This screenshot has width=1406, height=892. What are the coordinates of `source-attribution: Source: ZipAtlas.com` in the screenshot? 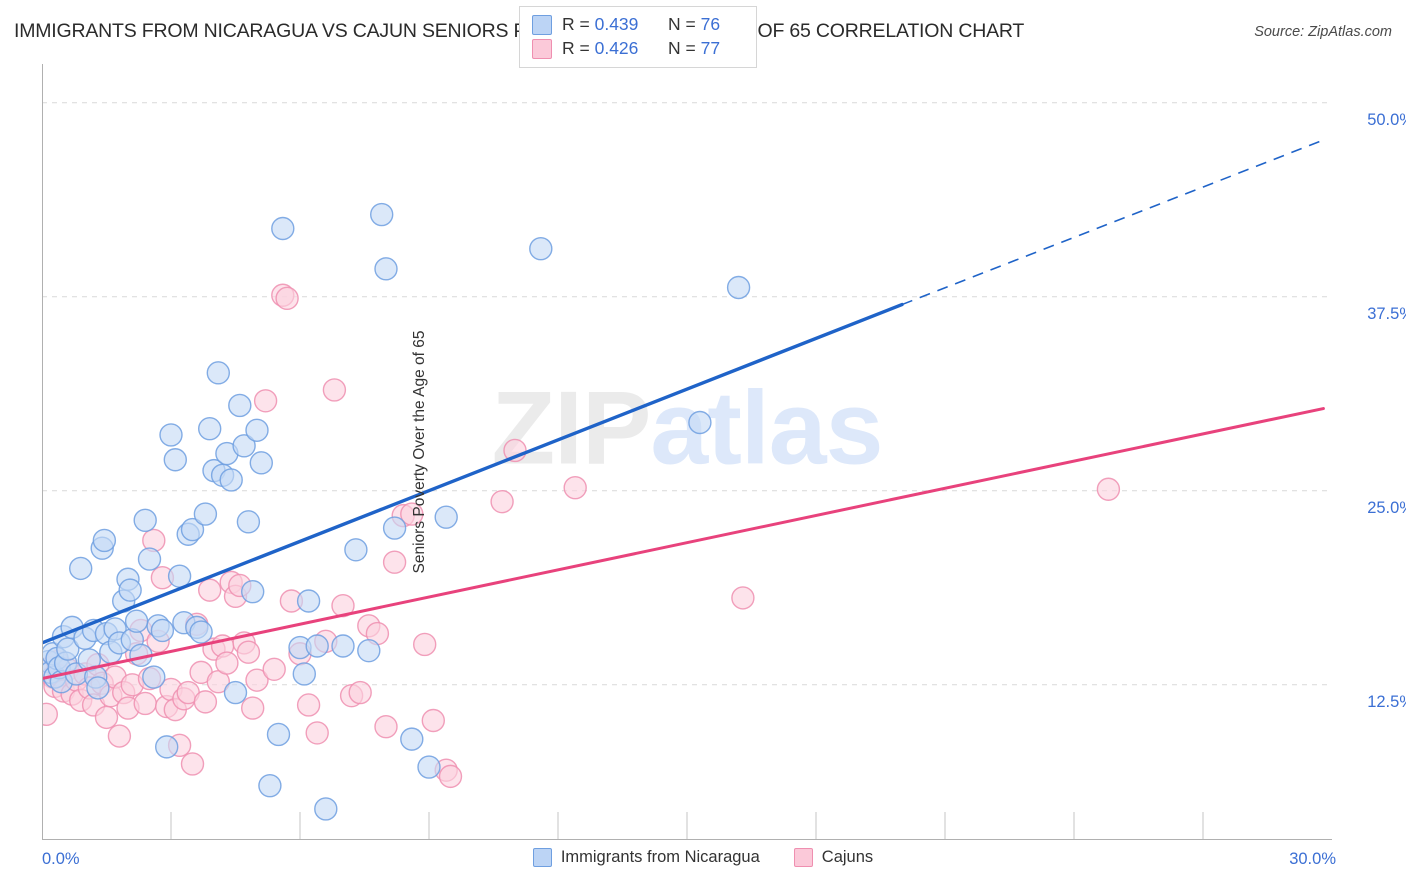 It's located at (1323, 32).